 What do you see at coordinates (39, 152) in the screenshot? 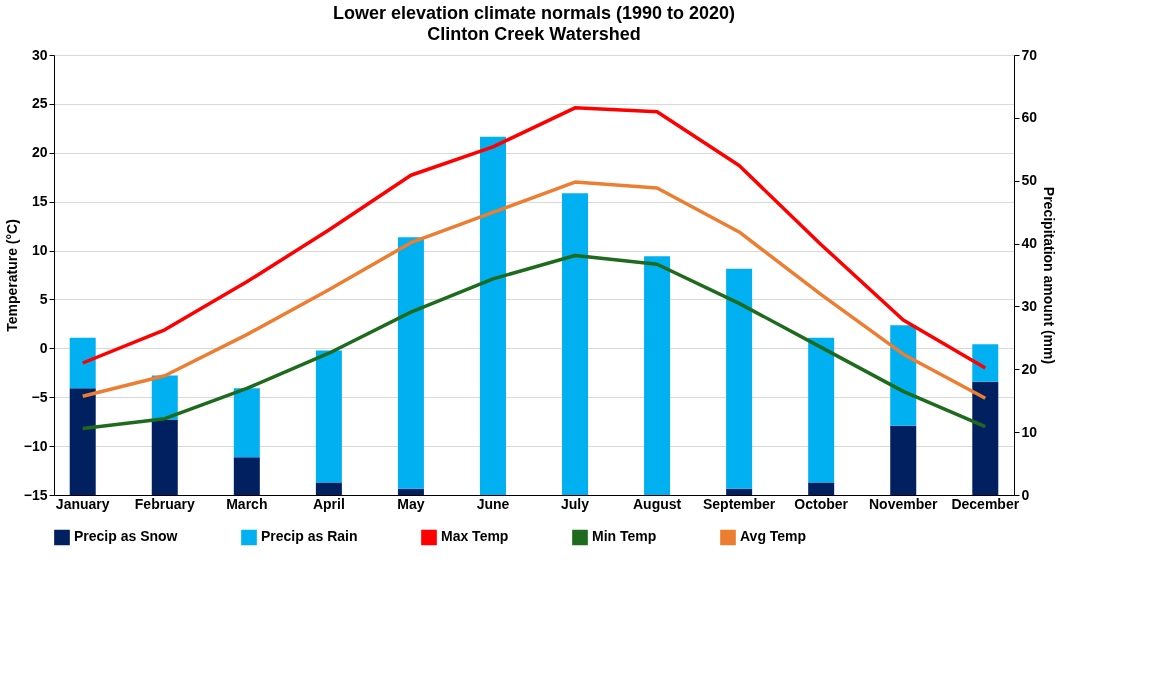
I see `y-tick-label: 20` at bounding box center [39, 152].